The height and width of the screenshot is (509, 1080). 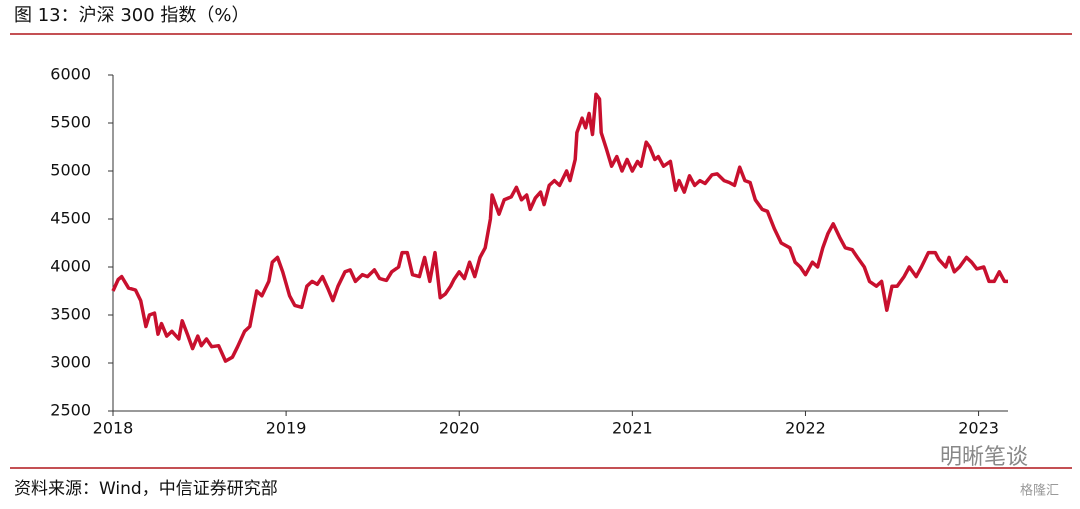 I want to click on y-tick-label: 2500, so click(x=70, y=410).